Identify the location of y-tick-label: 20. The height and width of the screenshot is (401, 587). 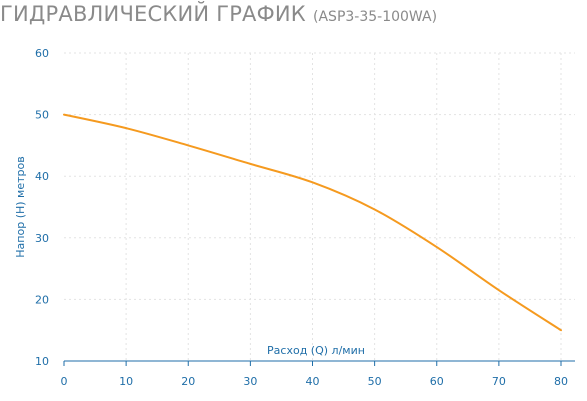
(42, 299).